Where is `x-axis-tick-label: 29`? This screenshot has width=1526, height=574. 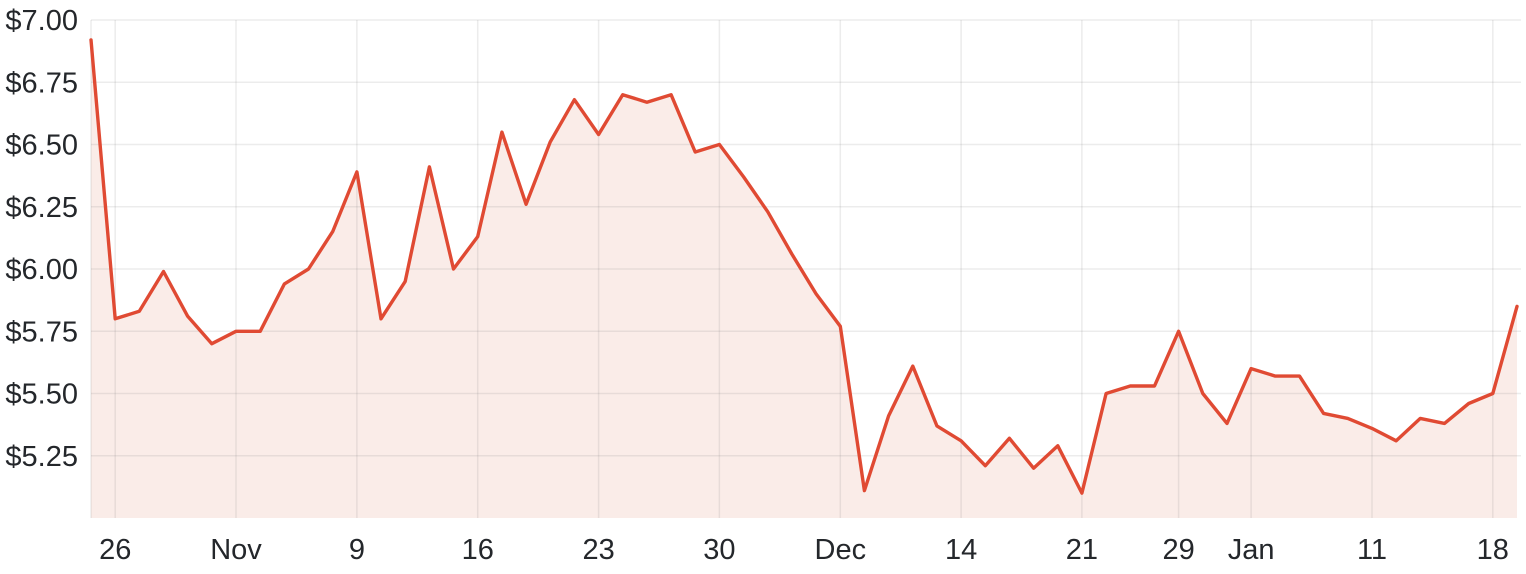 x-axis-tick-label: 29 is located at coordinates (1178, 550).